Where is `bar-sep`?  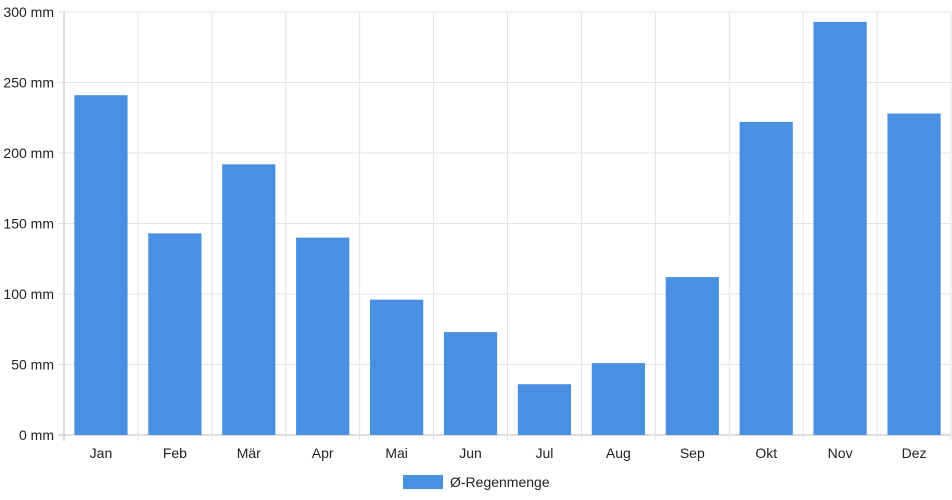 bar-sep is located at coordinates (692, 356).